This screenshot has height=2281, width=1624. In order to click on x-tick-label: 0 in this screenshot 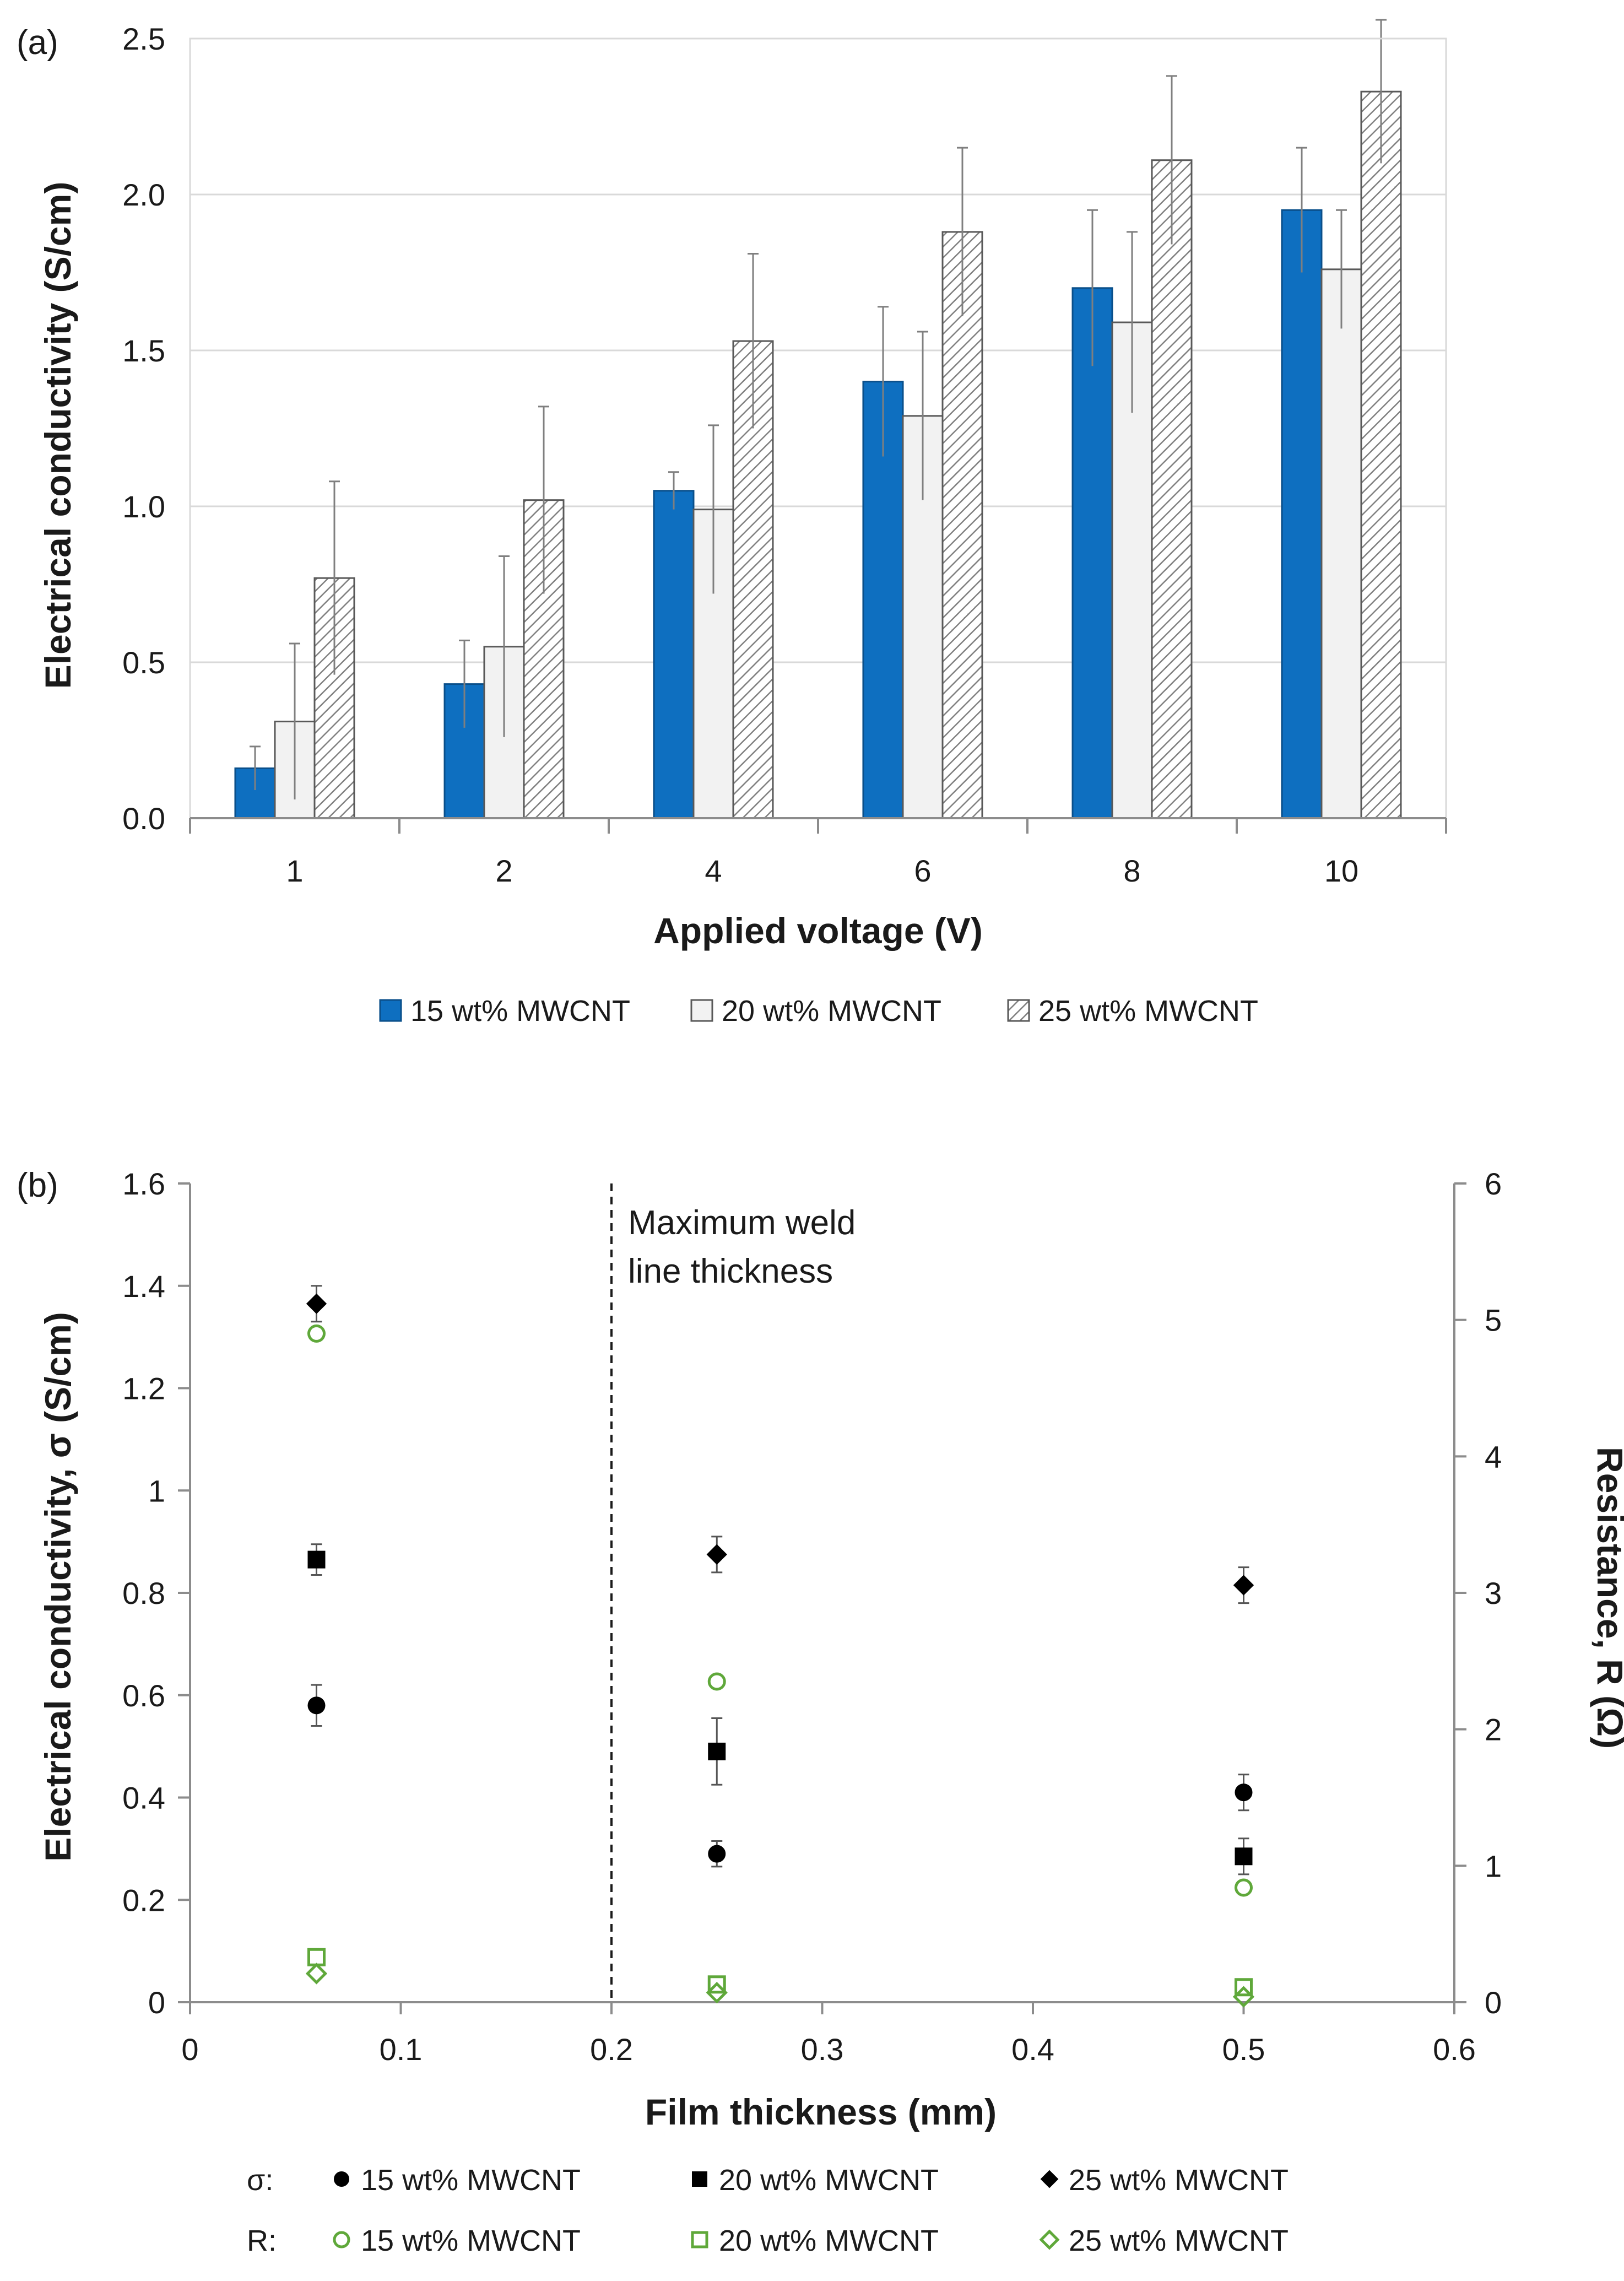, I will do `click(190, 2049)`.